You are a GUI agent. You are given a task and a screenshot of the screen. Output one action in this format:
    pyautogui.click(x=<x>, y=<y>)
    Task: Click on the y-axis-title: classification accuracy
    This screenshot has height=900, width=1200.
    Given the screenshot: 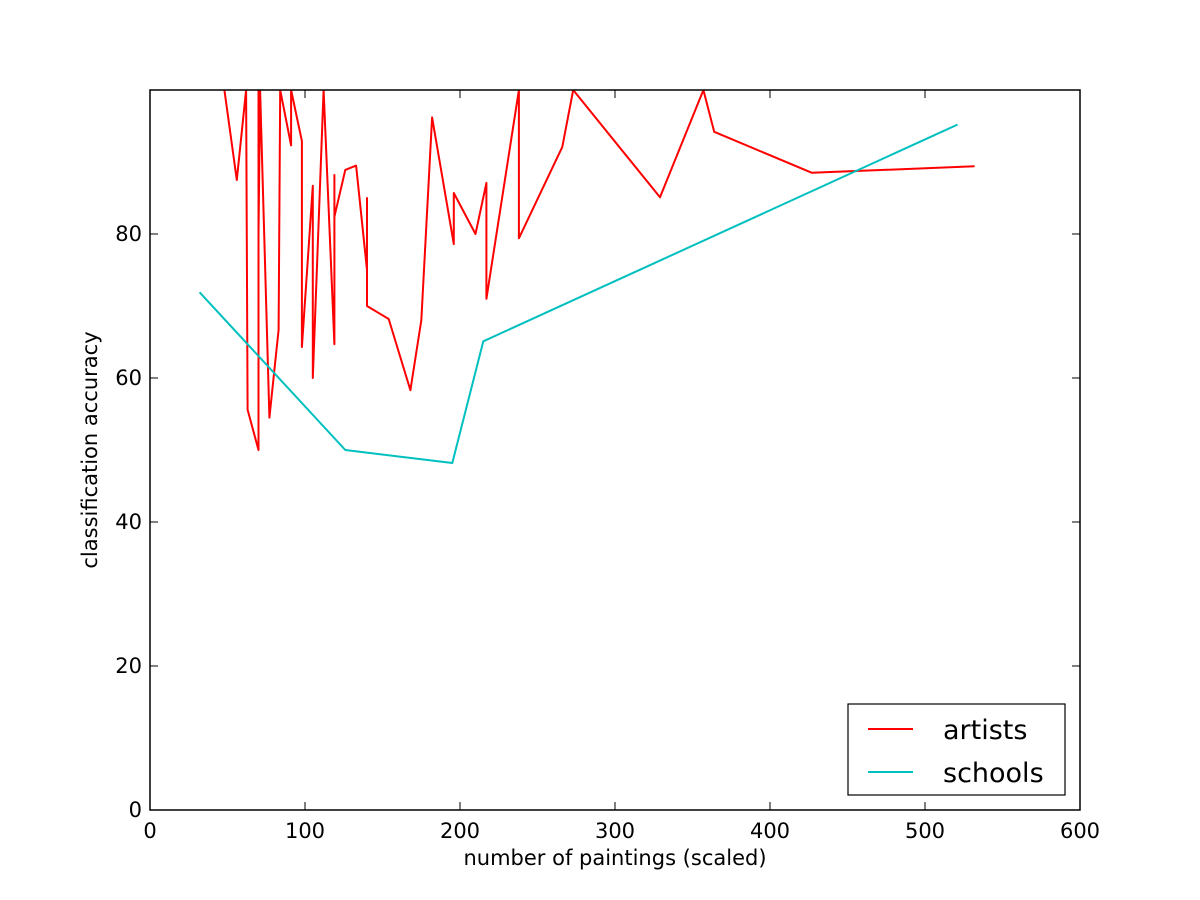 What is the action you would take?
    pyautogui.click(x=90, y=449)
    